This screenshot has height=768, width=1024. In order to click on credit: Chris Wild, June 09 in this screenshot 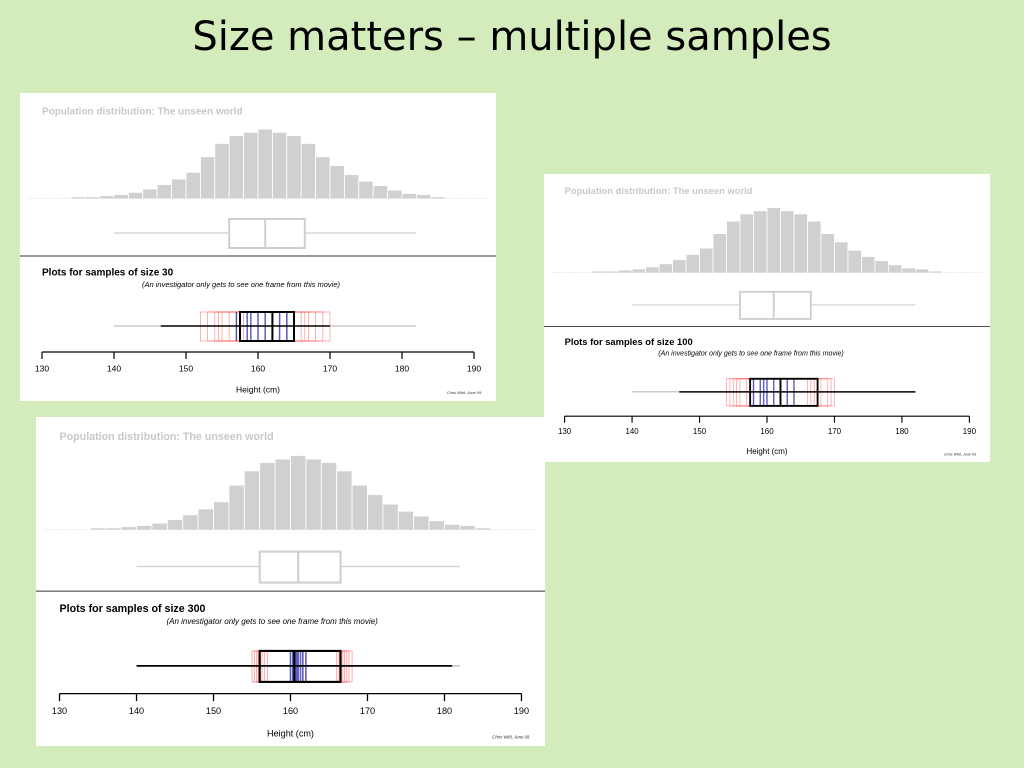, I will do `click(464, 392)`.